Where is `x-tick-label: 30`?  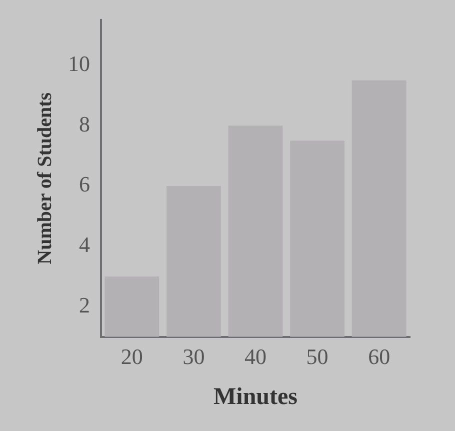 x-tick-label: 30 is located at coordinates (193, 356).